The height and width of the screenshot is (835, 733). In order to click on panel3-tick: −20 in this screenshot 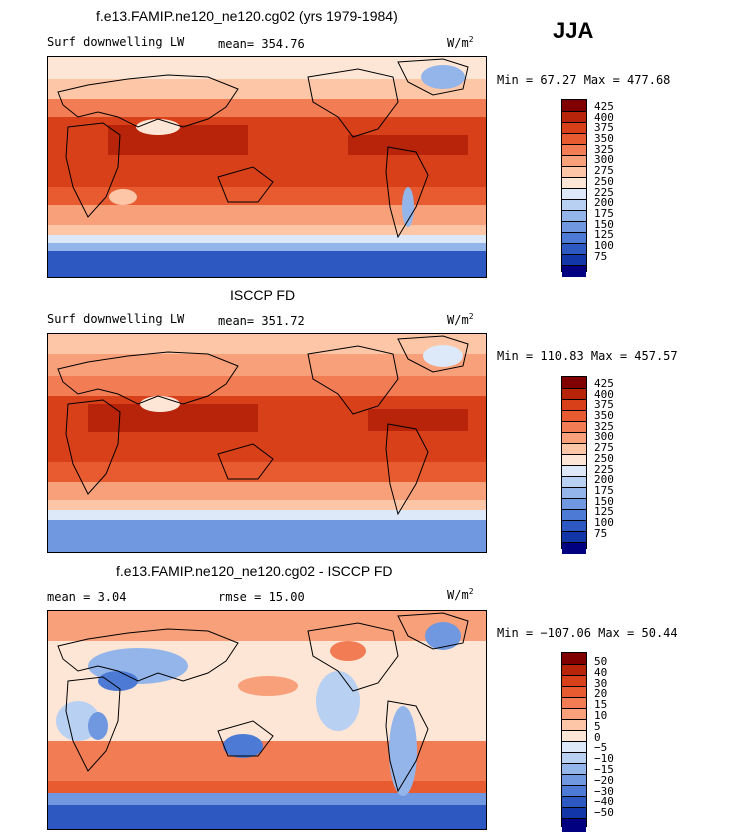, I will do `click(604, 780)`.